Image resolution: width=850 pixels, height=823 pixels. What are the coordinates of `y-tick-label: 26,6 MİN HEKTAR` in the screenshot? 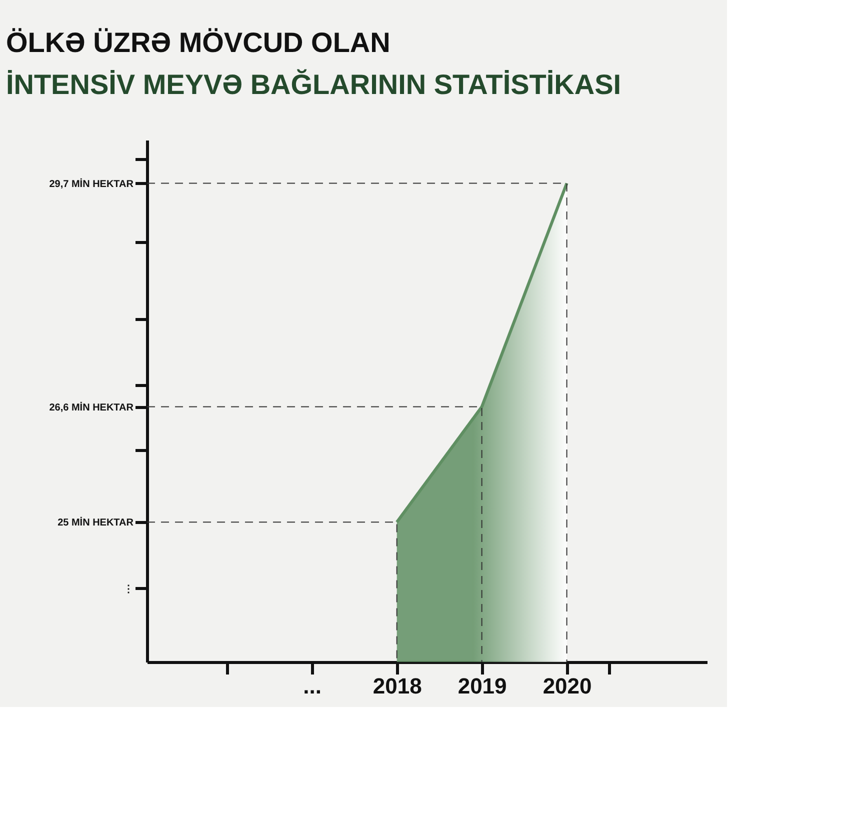 It's located at (91, 407).